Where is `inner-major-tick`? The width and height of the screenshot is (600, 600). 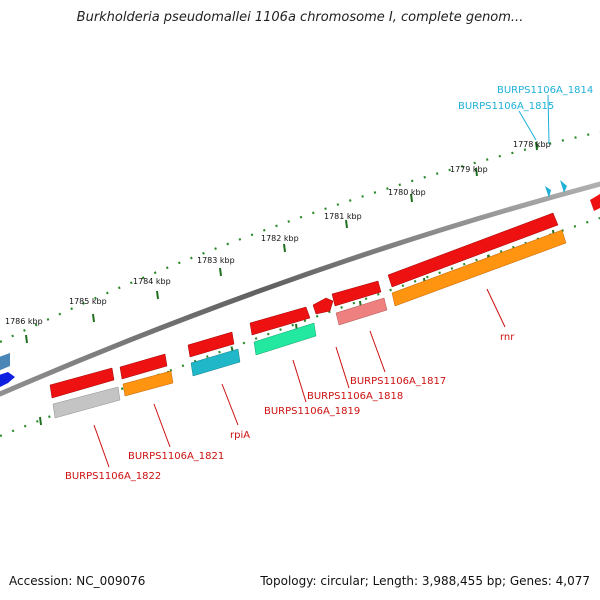 inner-major-tick is located at coordinates (40, 421).